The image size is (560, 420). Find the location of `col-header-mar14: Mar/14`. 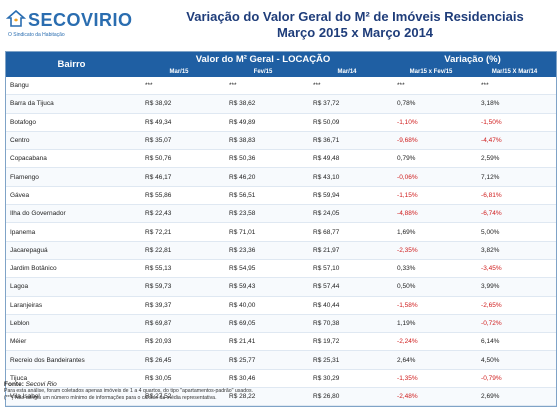

col-header-mar14: Mar/14 is located at coordinates (347, 71).